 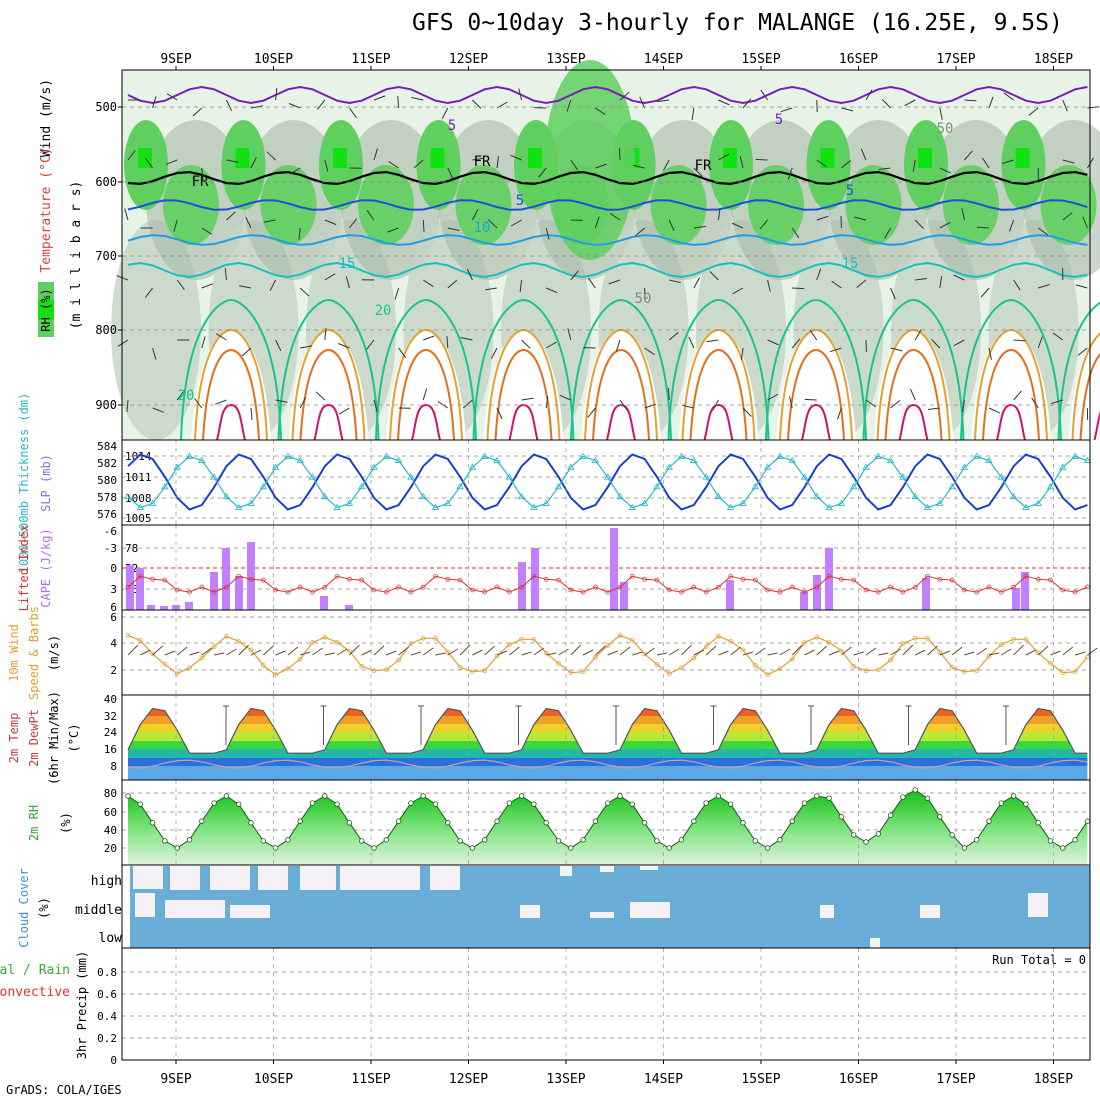 I want to click on cloud-gap-high, so click(x=566, y=871).